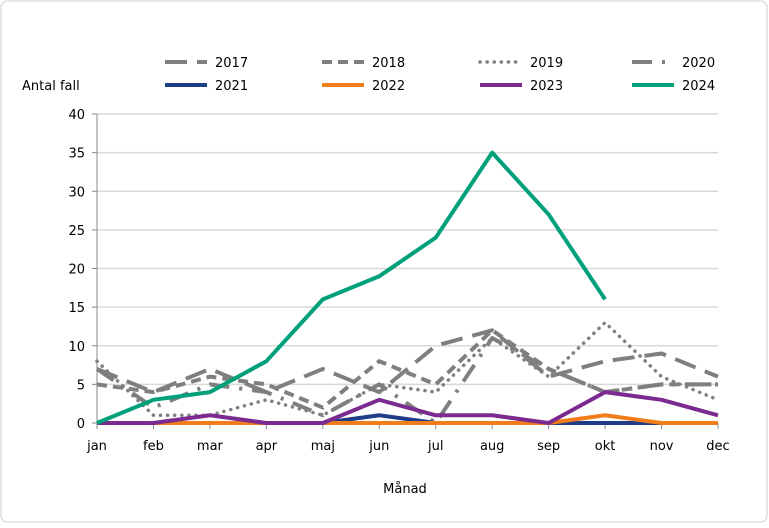 This screenshot has width=769, height=528. Describe the element at coordinates (698, 86) in the screenshot. I see `legend-label: 2024` at that location.